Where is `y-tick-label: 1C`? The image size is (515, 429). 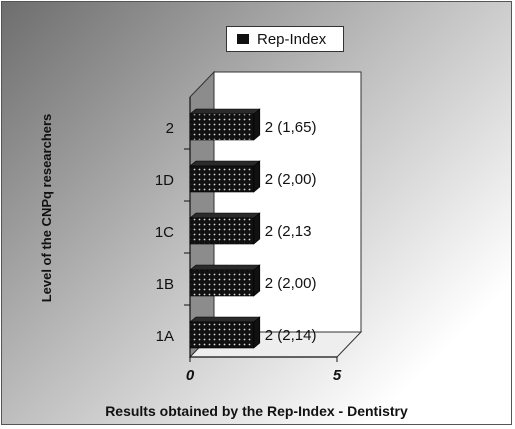
y-tick-label: 1C is located at coordinates (164, 232).